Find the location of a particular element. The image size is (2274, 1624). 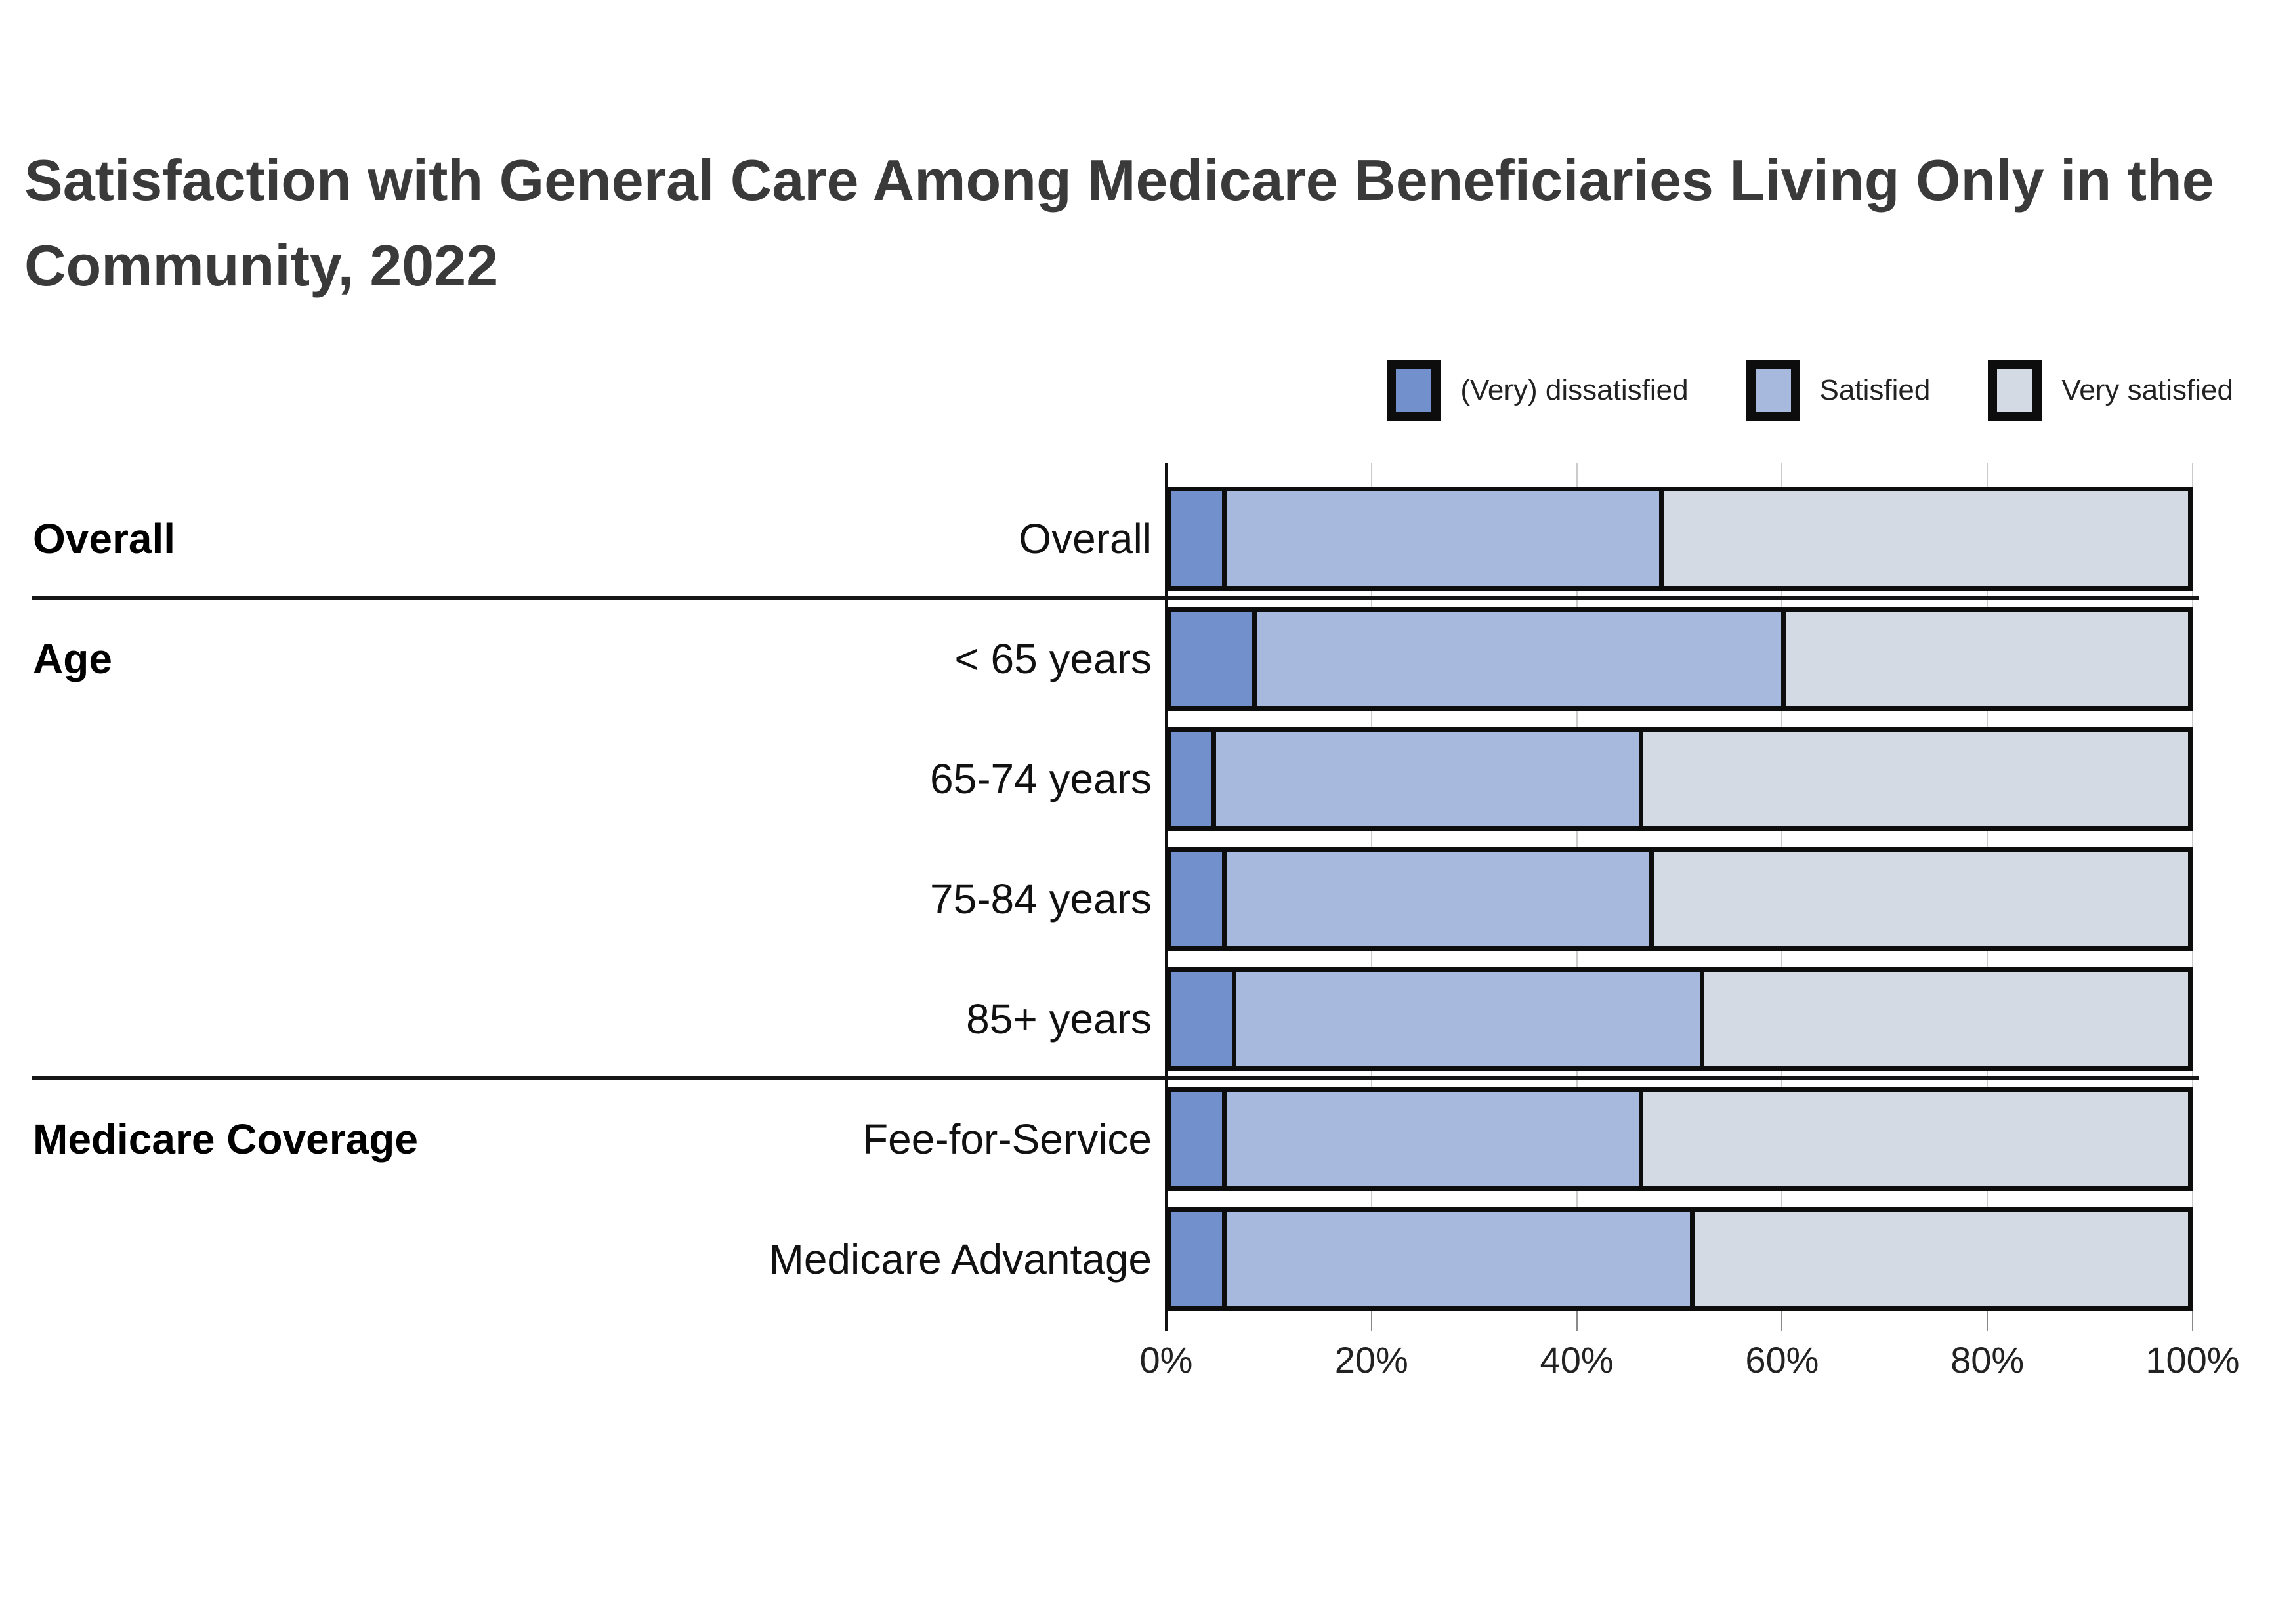

axis-tick-label: 80% is located at coordinates (1987, 1360).